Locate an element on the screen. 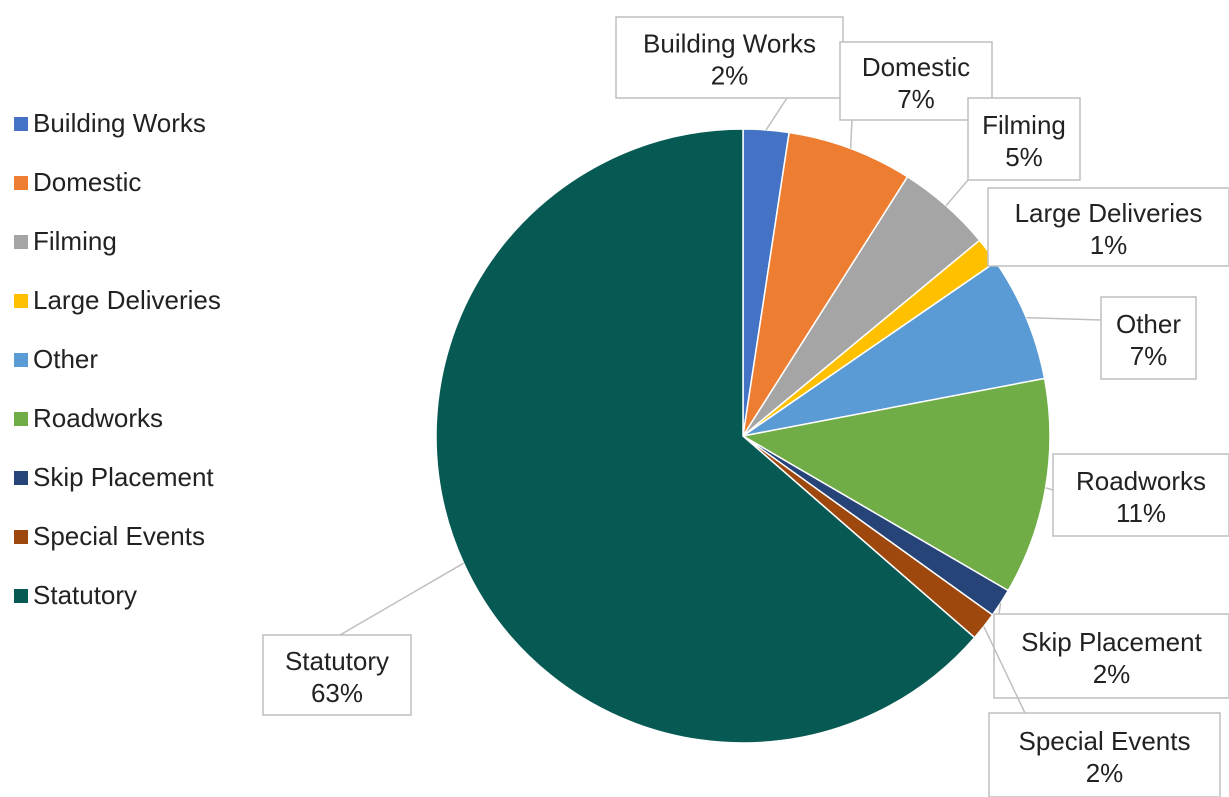 This screenshot has height=797, width=1229. leader-line-other is located at coordinates (1064, 318).